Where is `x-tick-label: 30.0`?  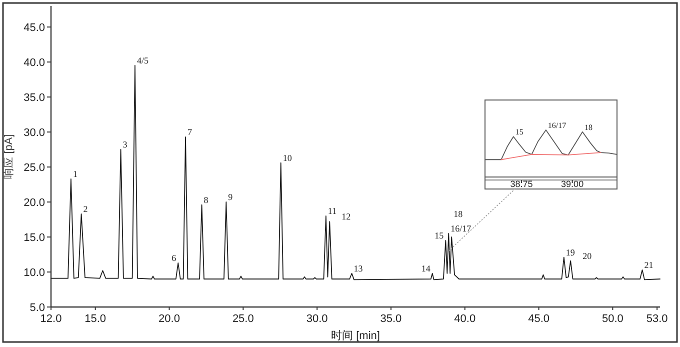
x-tick-label: 30.0 is located at coordinates (317, 319).